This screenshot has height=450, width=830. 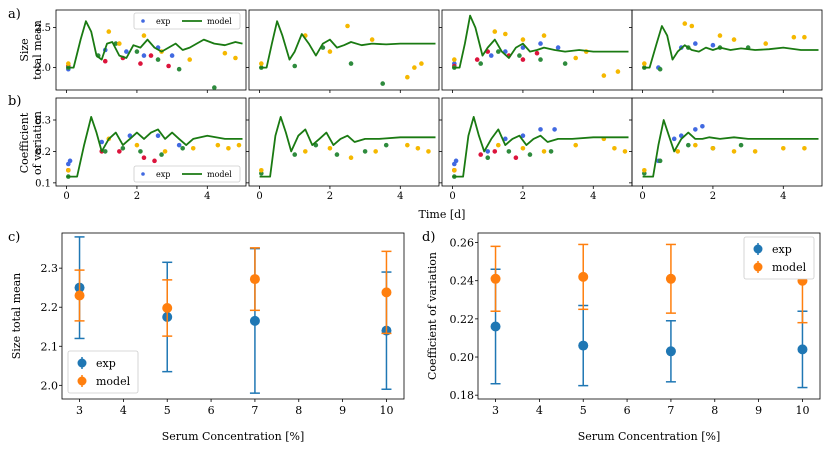 What do you see at coordinates (50, 346) in the screenshot?
I see `y-tick-label: 2.1` at bounding box center [50, 346].